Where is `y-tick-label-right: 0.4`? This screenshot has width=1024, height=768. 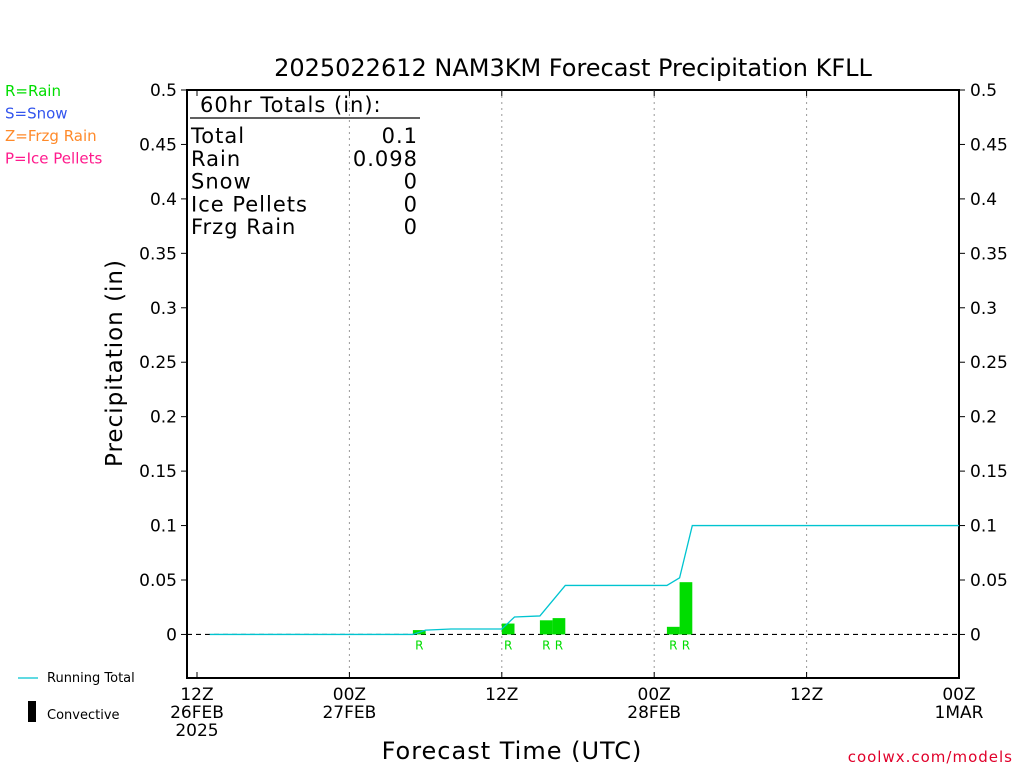 y-tick-label-right: 0.4 is located at coordinates (983, 200).